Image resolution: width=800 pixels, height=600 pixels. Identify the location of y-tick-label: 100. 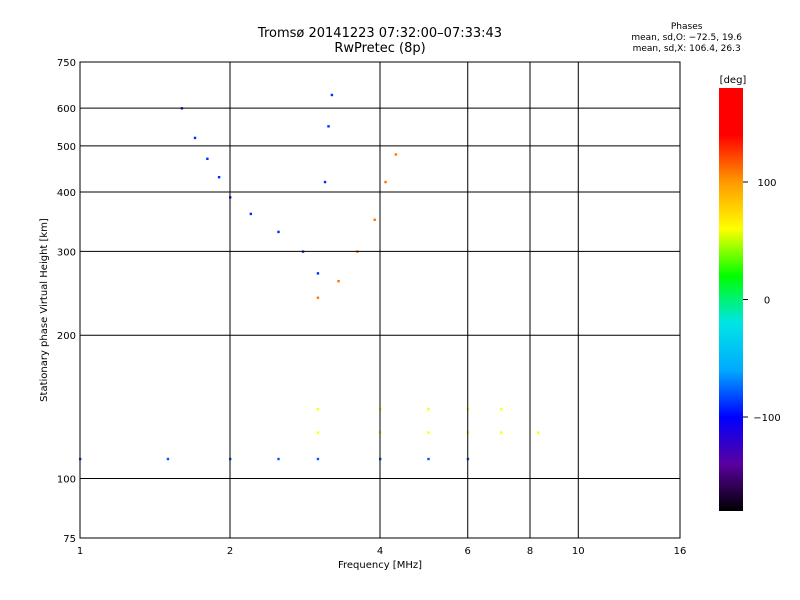
(66, 480).